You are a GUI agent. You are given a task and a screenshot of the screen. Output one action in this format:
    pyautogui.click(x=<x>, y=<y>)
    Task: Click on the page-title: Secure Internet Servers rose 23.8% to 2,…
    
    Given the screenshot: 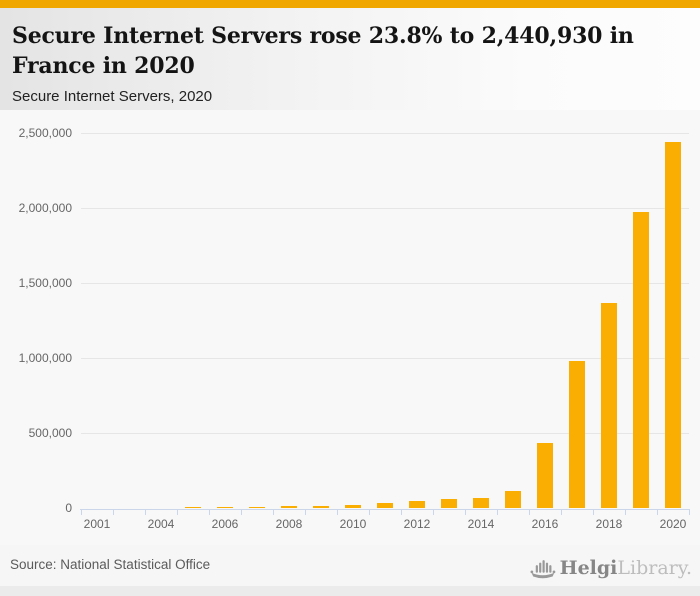 What is the action you would take?
    pyautogui.click(x=350, y=44)
    